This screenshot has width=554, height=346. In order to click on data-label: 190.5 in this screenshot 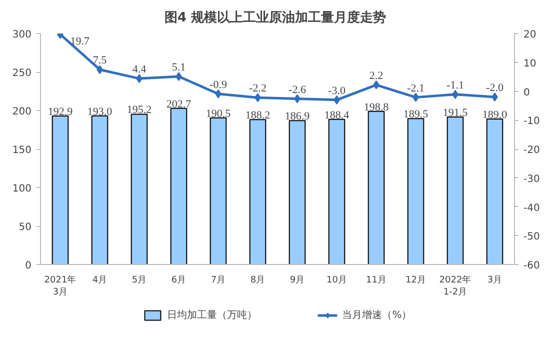, I will do `click(219, 114)`.